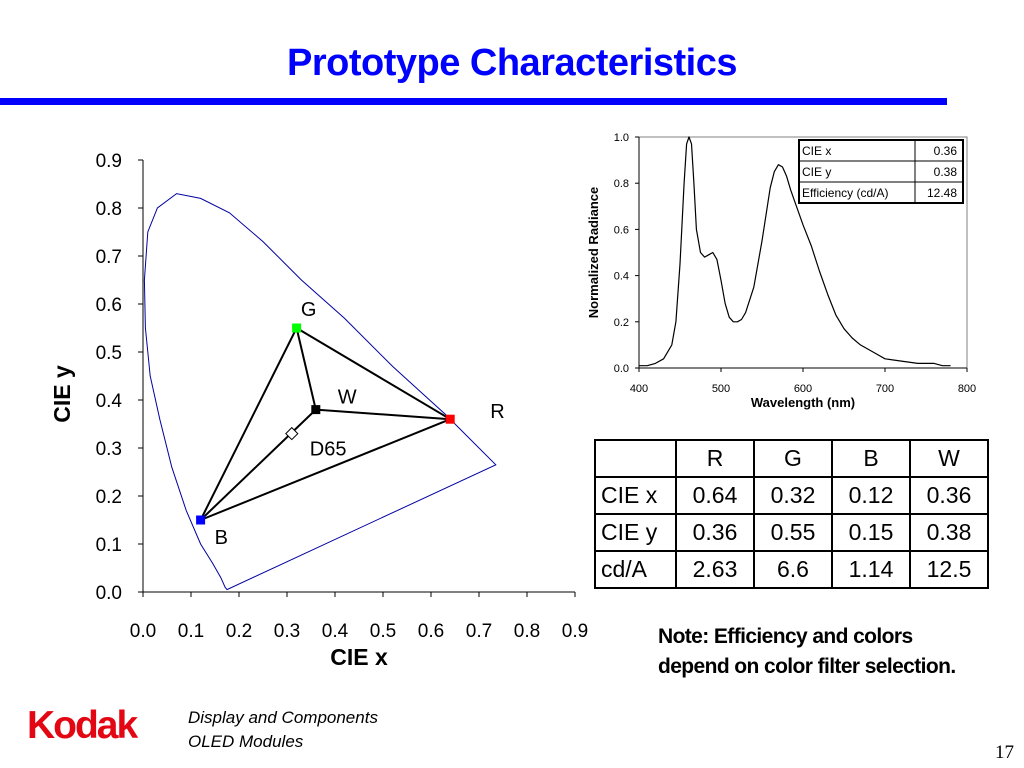 The image size is (1024, 768). I want to click on note-line: depend on color filter selection., so click(807, 666).